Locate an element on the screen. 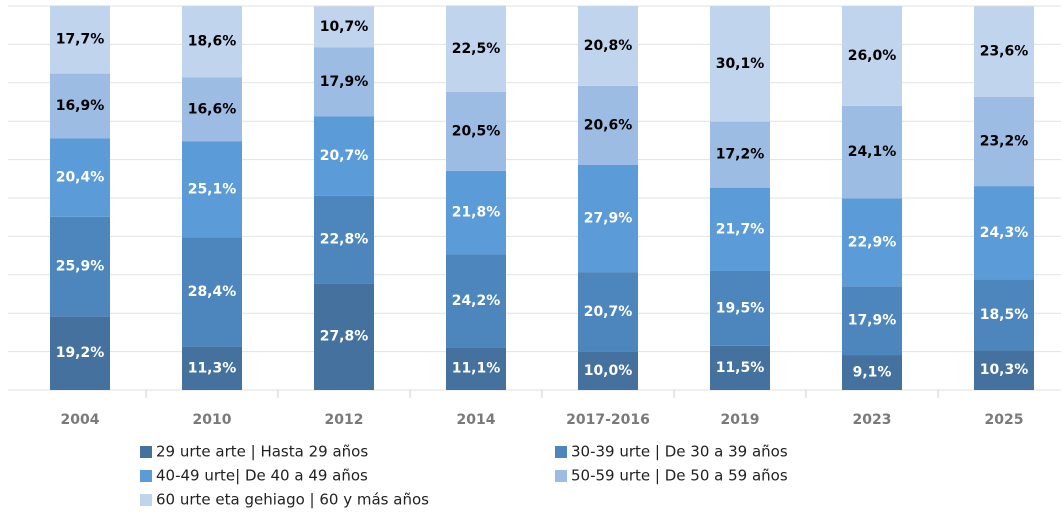 The width and height of the screenshot is (1061, 517). x-tick-label: 2012 is located at coordinates (344, 420).